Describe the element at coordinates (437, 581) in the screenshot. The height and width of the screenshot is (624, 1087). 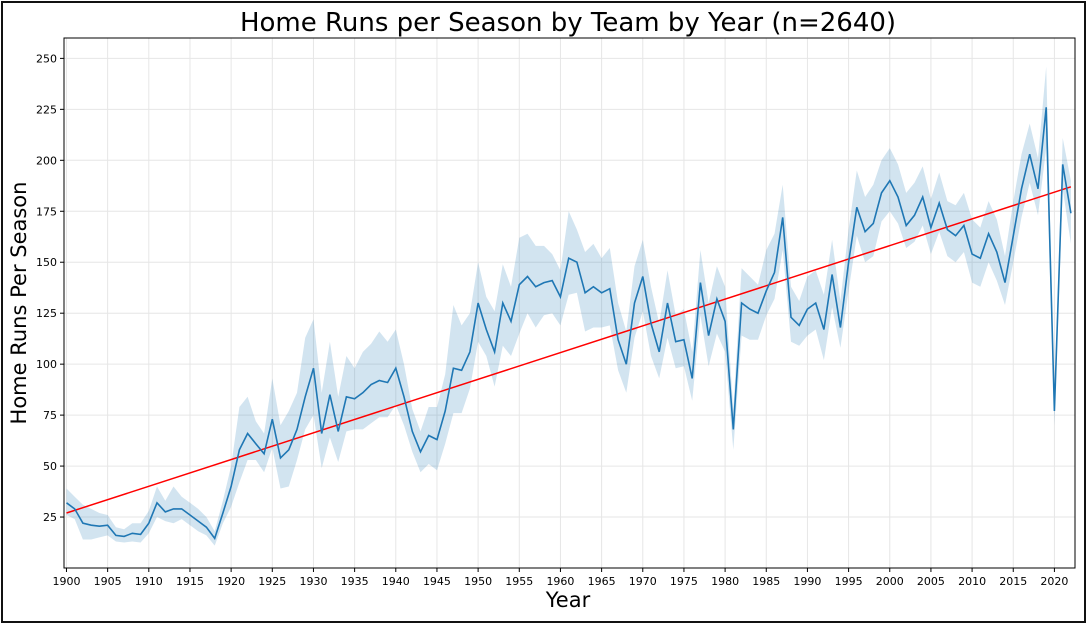
I see `x-tick-label: 1945` at that location.